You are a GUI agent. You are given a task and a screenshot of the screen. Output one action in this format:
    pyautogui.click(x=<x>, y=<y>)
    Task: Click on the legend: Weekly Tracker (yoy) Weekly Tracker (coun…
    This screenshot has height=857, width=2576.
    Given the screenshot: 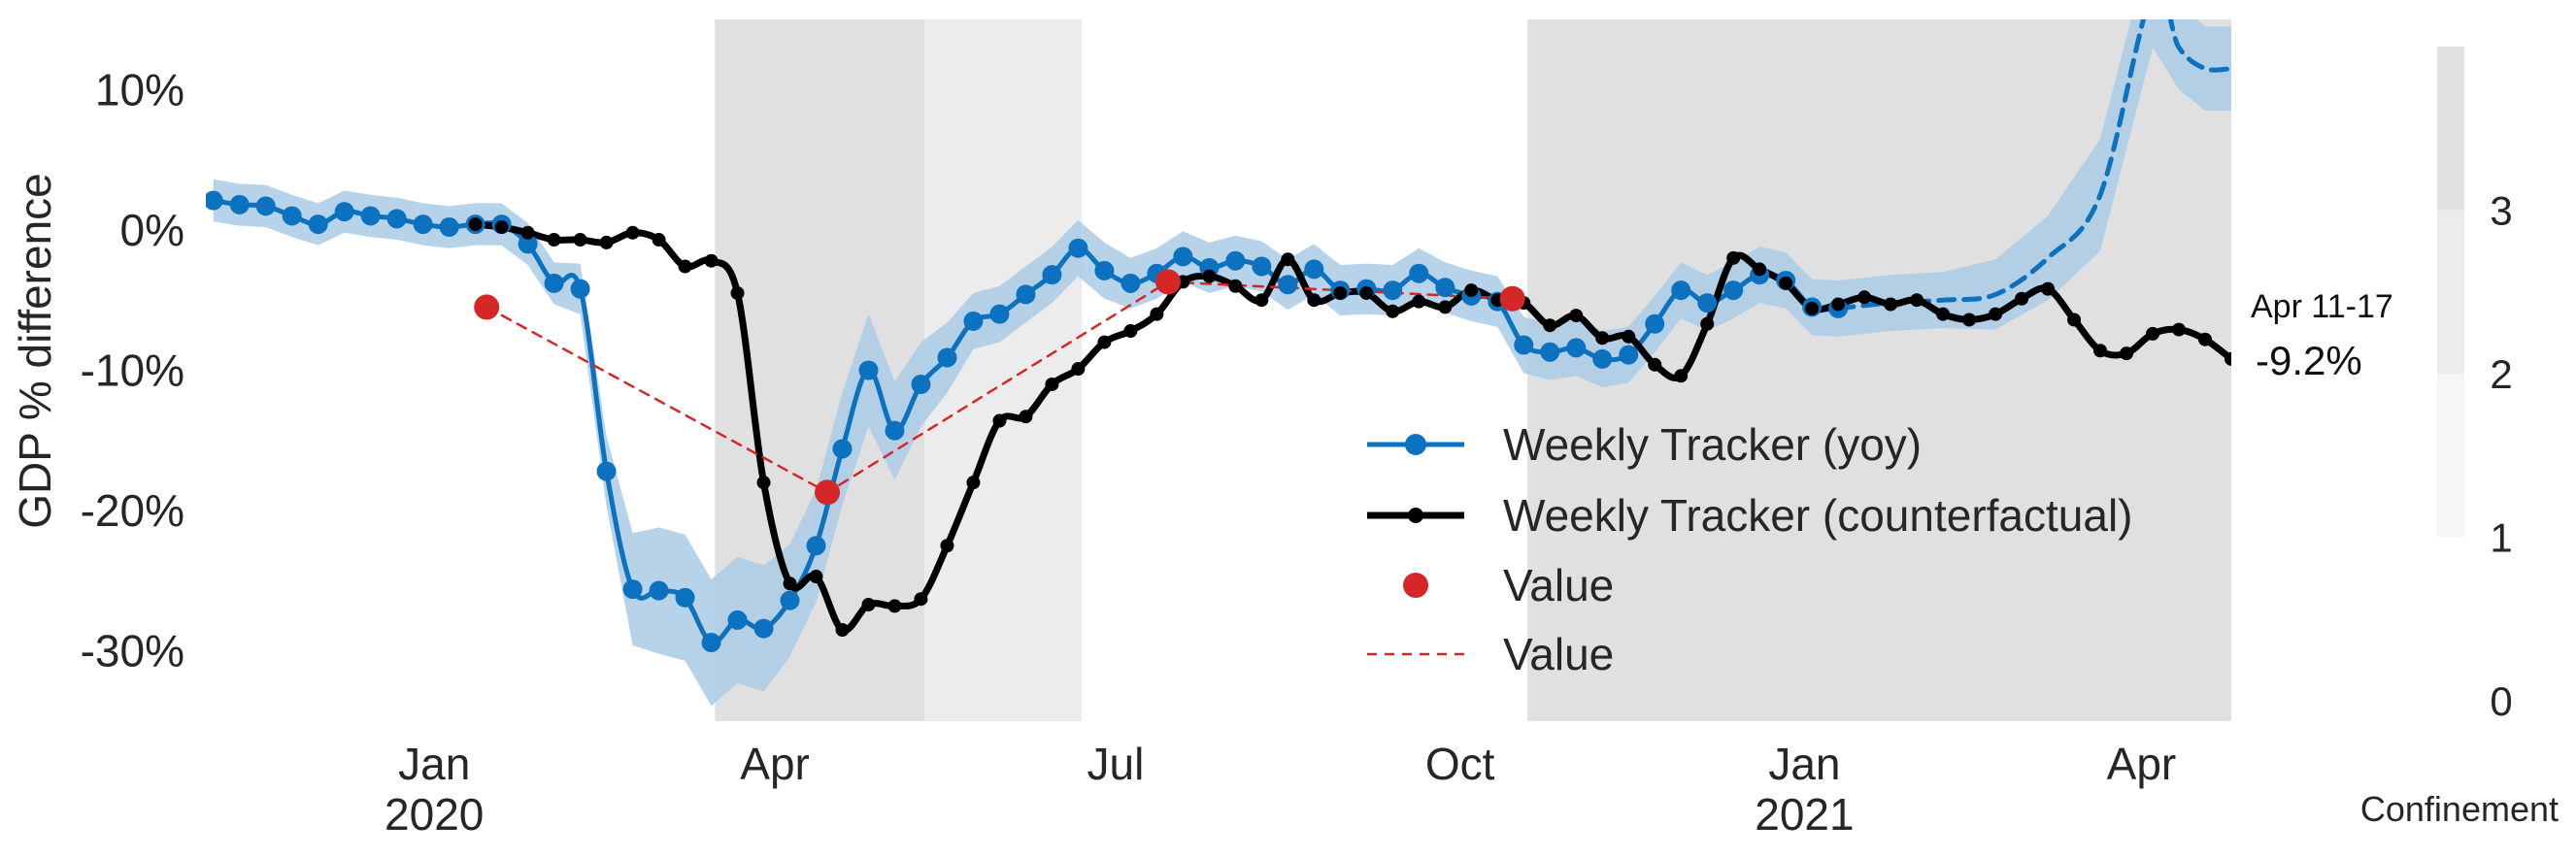 What is the action you would take?
    pyautogui.click(x=1750, y=549)
    